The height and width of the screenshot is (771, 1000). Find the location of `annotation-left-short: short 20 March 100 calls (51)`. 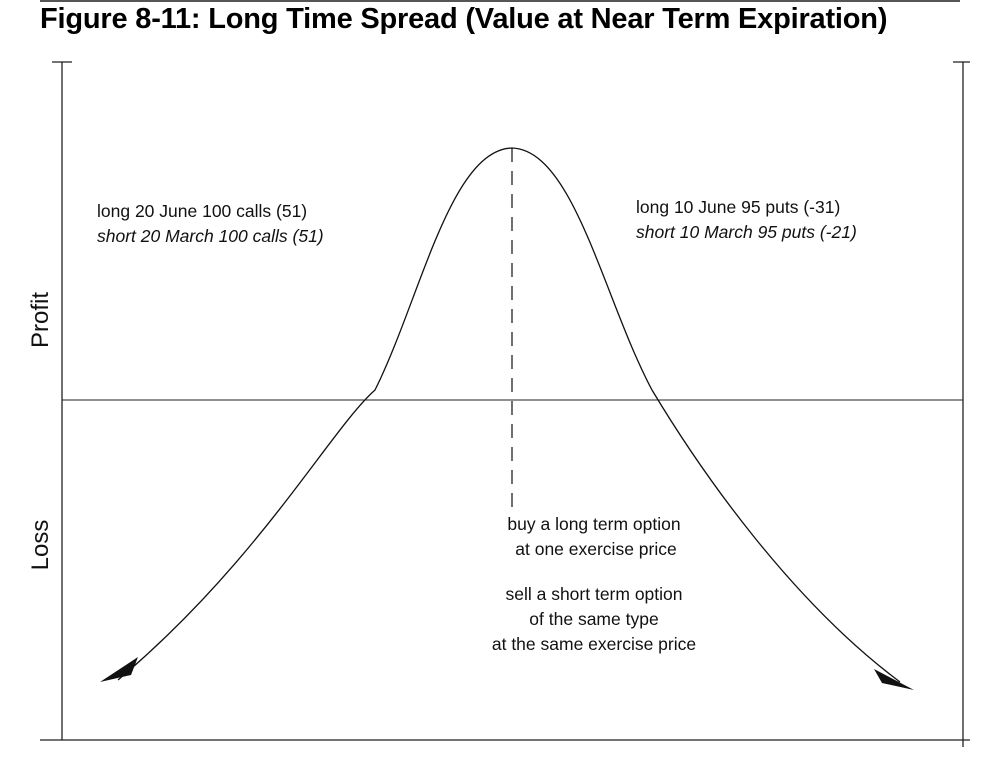

annotation-left-short: short 20 March 100 calls (51) is located at coordinates (210, 236).